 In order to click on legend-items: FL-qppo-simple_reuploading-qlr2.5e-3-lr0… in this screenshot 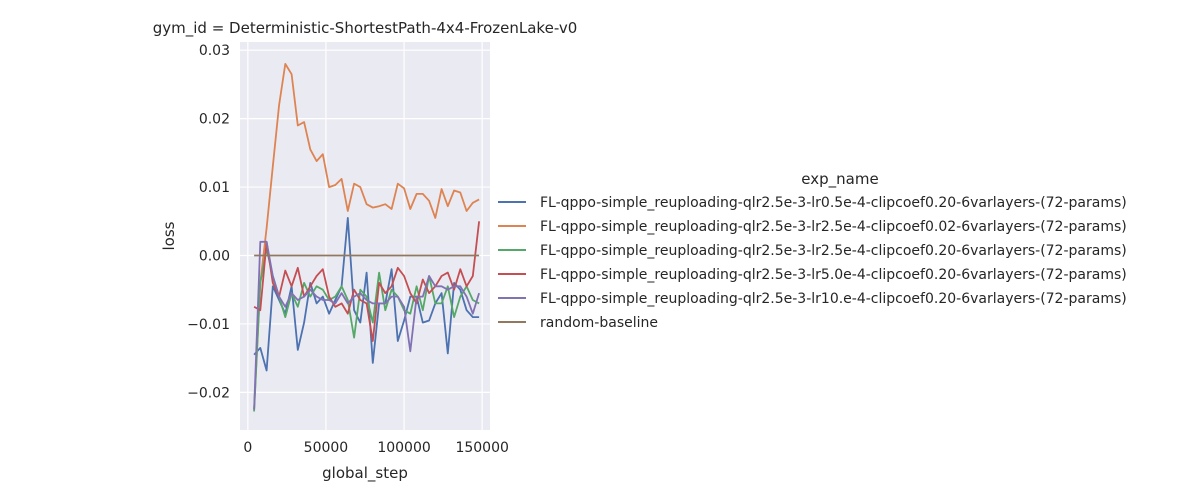, I will do `click(812, 263)`.